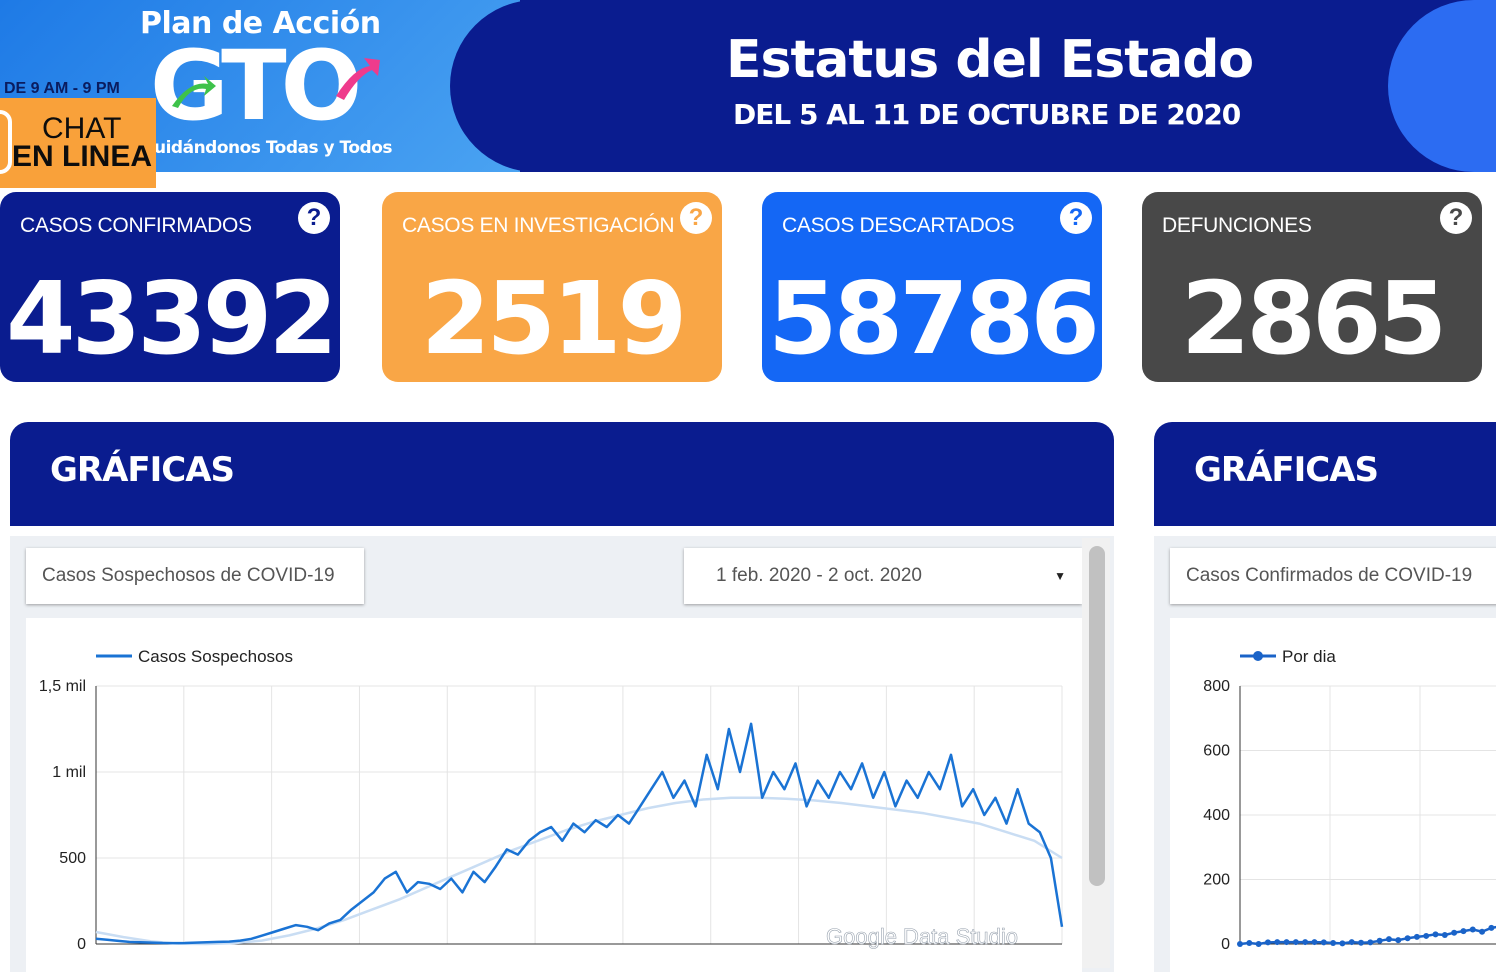 The height and width of the screenshot is (972, 1496). What do you see at coordinates (922, 936) in the screenshot?
I see `watermark: Google Data Studio` at bounding box center [922, 936].